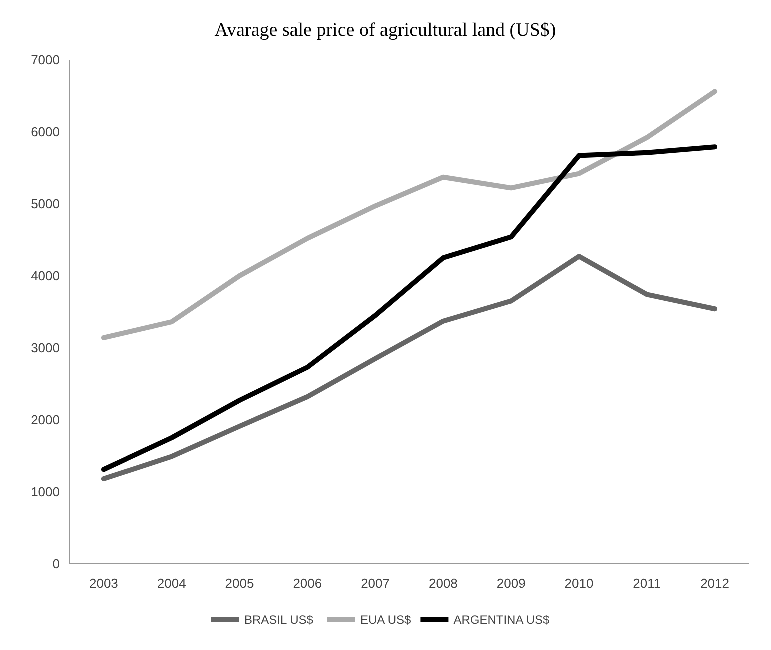  I want to click on legend-label: BRASIL US$, so click(279, 620).